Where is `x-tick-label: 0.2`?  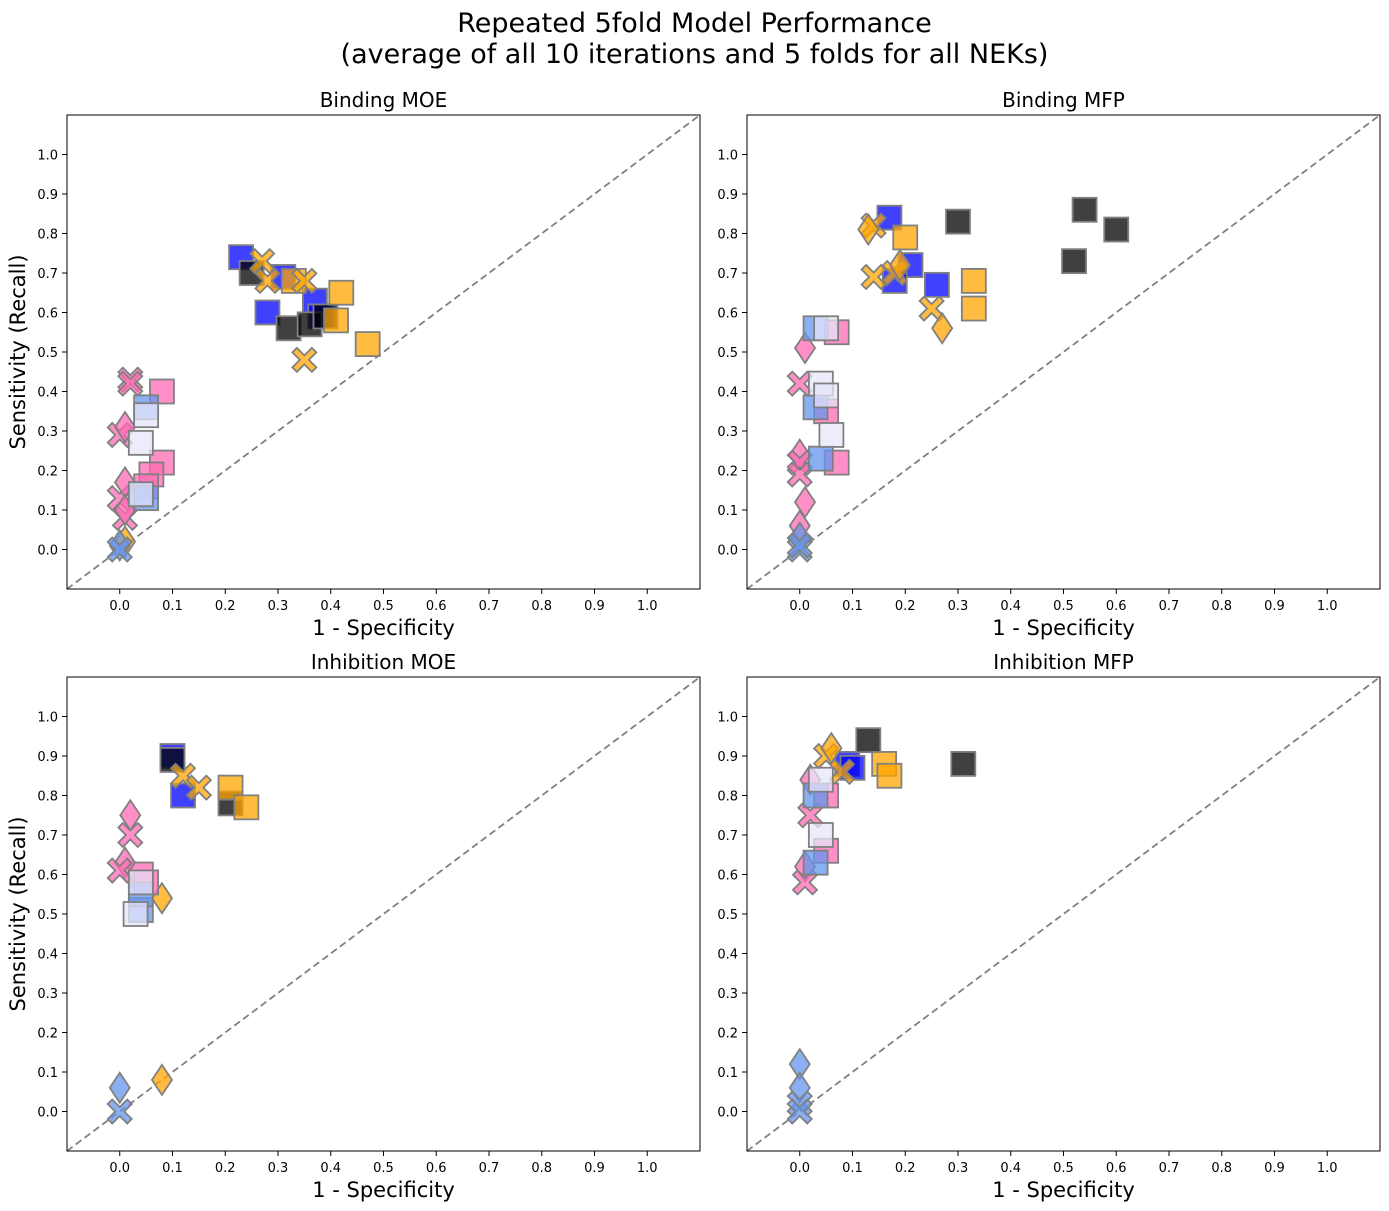
x-tick-label: 0.2 is located at coordinates (905, 606).